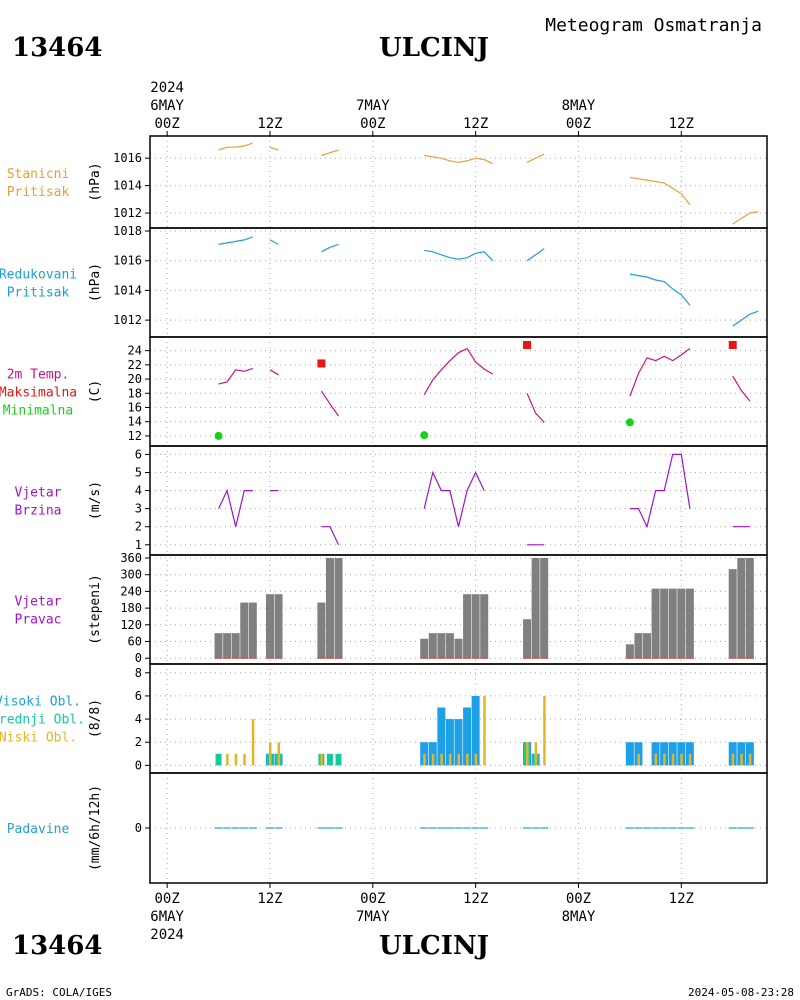 This screenshot has width=800, height=1000. What do you see at coordinates (38, 275) in the screenshot?
I see `panel-label: Redukovani` at bounding box center [38, 275].